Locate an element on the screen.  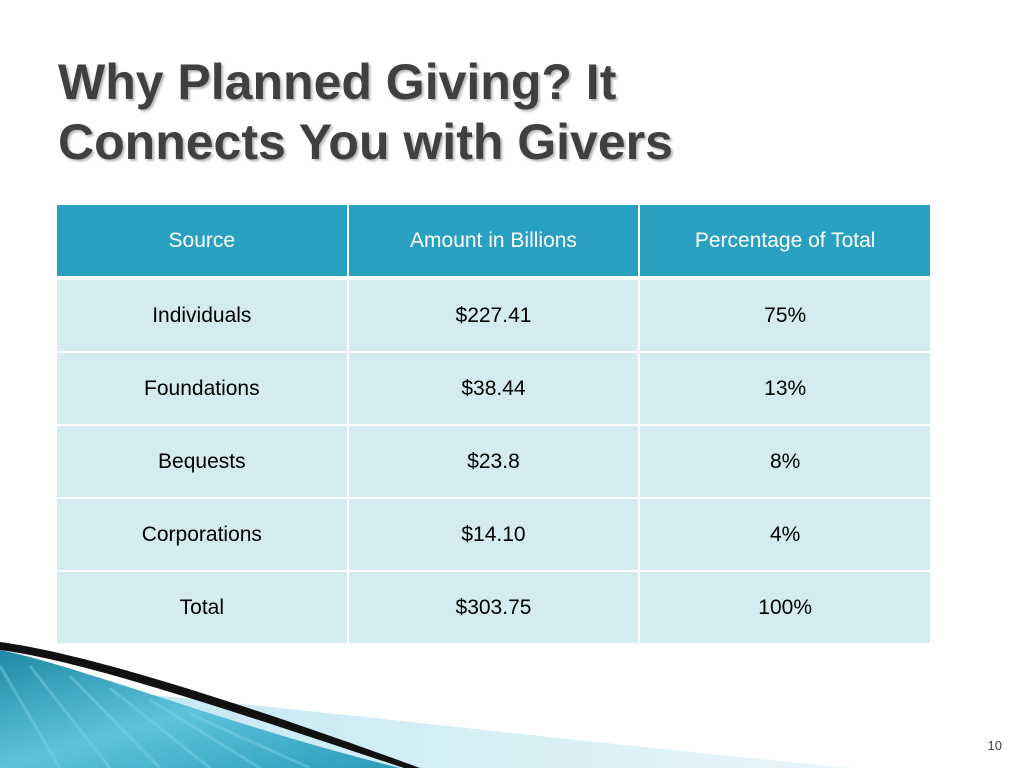
cell-source: Foundations is located at coordinates (202, 388).